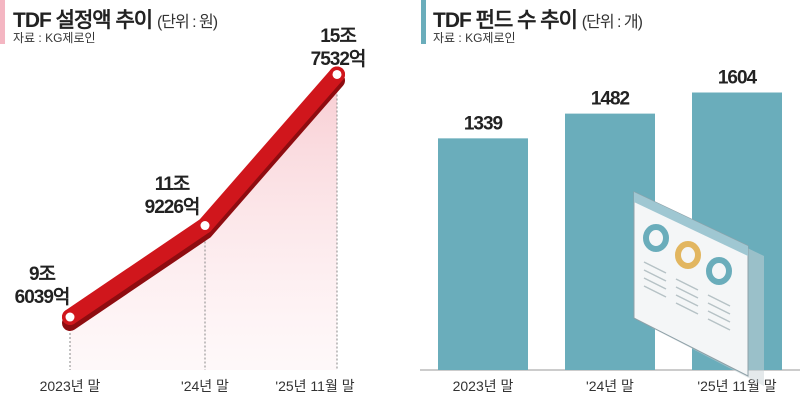 The image size is (800, 400). I want to click on data-label-jo: 15조, so click(338, 36).